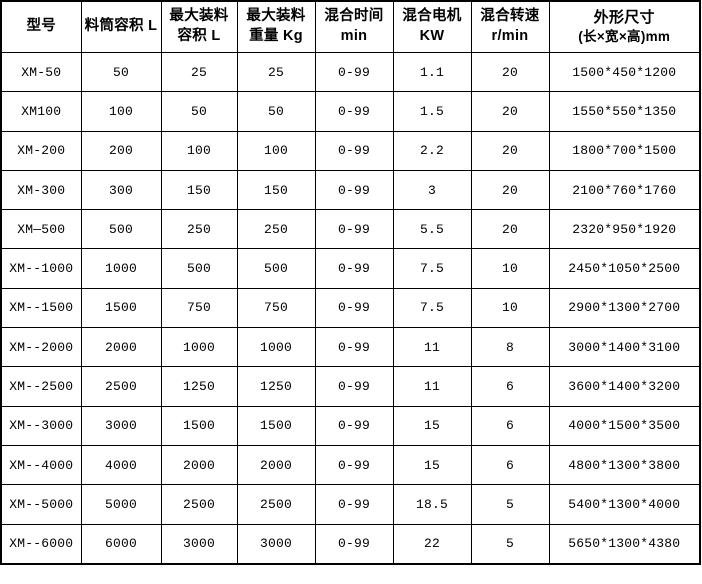 This screenshot has width=702, height=584. Describe the element at coordinates (624, 229) in the screenshot. I see `cell-dimensions: 2320*950*1920` at that location.